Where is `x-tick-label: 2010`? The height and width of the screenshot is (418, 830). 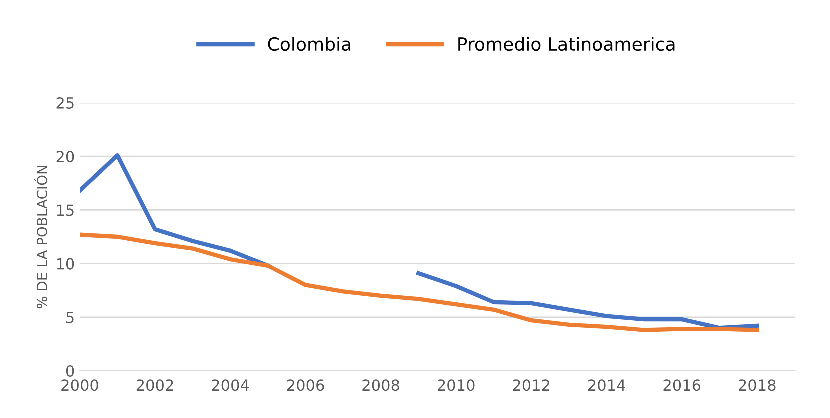
x-tick-label: 2010 is located at coordinates (456, 386).